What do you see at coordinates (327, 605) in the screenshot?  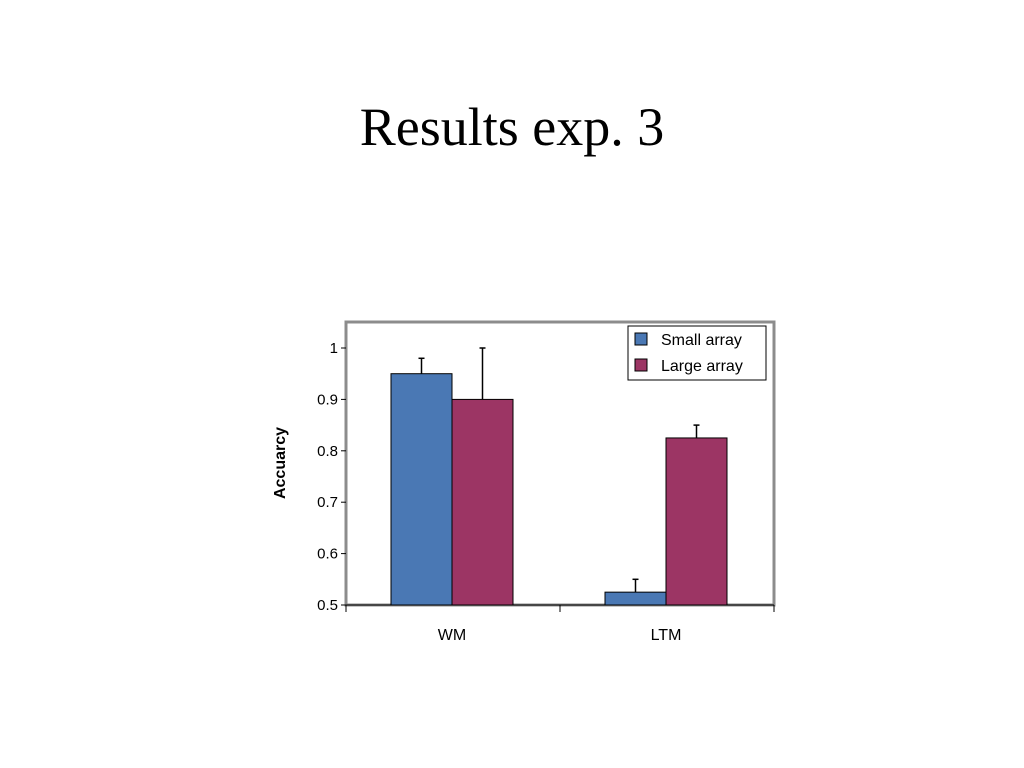 I see `y-tick-label: 0.5` at bounding box center [327, 605].